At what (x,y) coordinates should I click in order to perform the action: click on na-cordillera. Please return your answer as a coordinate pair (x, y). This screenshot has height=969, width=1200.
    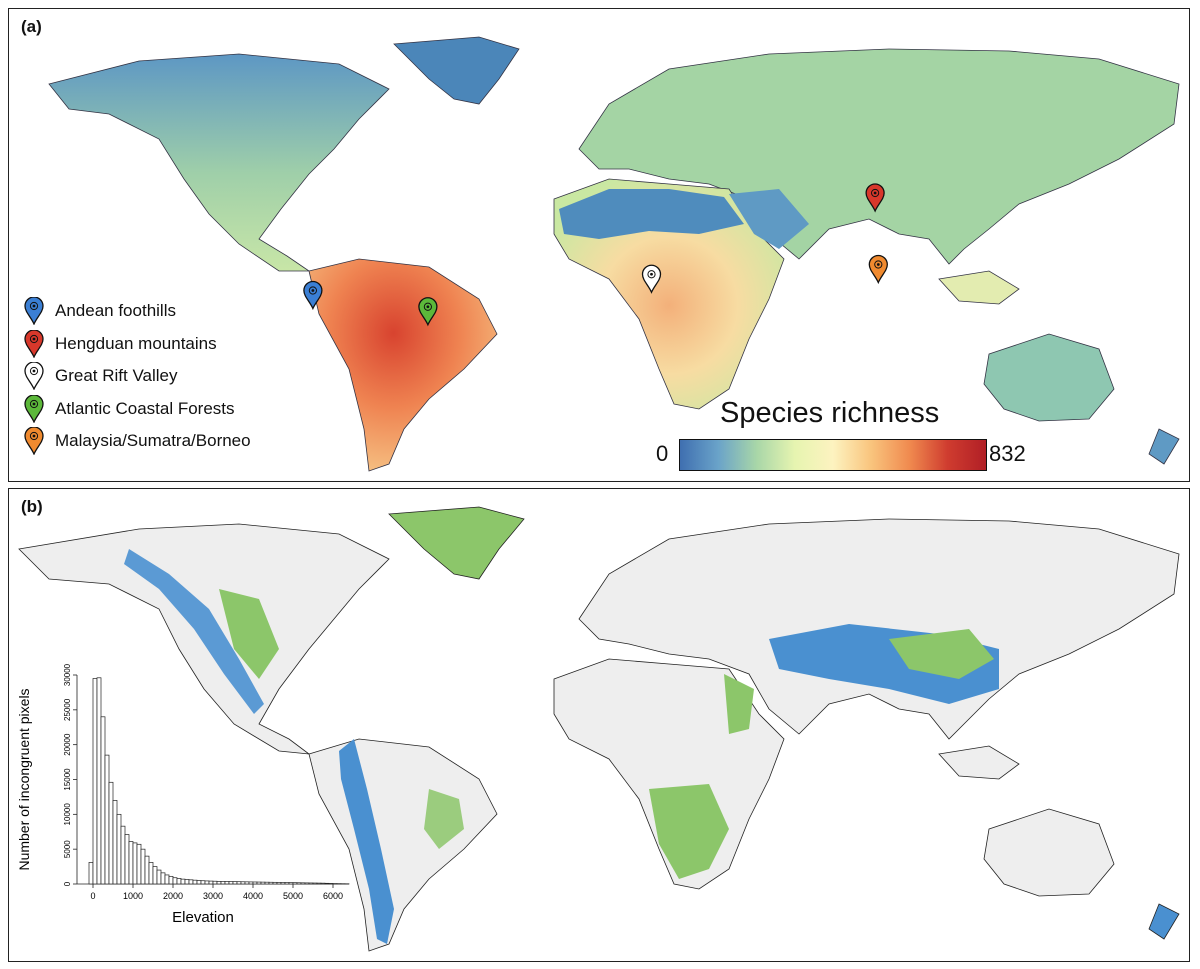
    Looking at the image, I should click on (194, 631).